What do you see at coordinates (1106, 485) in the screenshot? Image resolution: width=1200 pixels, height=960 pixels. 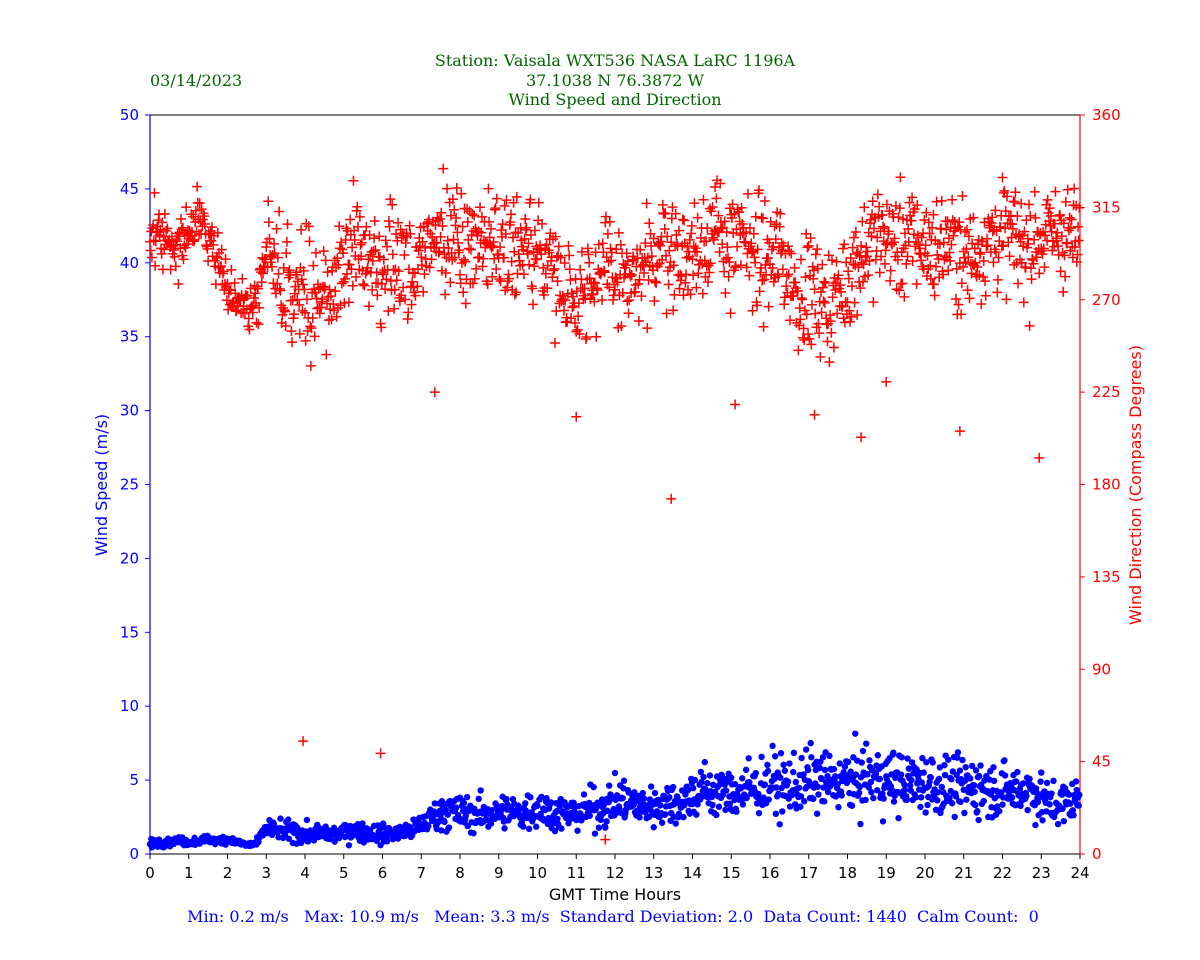 I see `y-right-tick-label: 180` at bounding box center [1106, 485].